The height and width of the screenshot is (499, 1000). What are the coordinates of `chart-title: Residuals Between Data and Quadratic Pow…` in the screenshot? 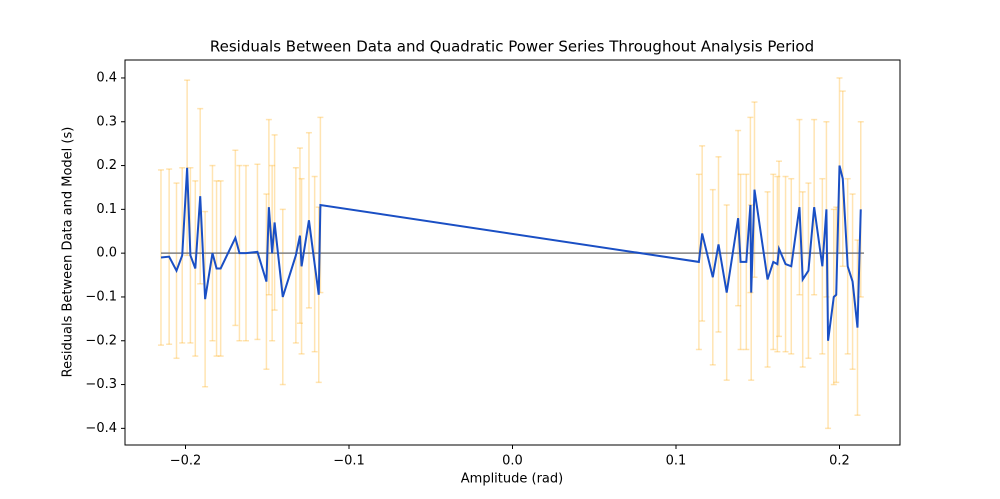 It's located at (512, 47).